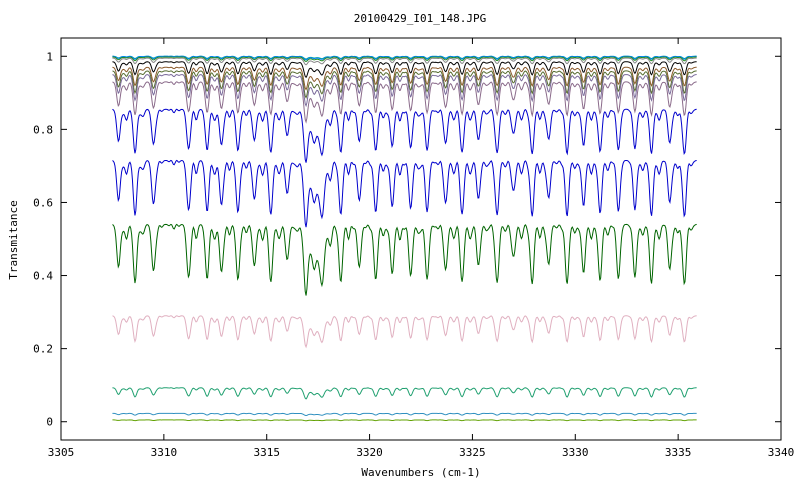 This screenshot has width=800, height=480. I want to click on x-tick-label: 3305, so click(61, 452).